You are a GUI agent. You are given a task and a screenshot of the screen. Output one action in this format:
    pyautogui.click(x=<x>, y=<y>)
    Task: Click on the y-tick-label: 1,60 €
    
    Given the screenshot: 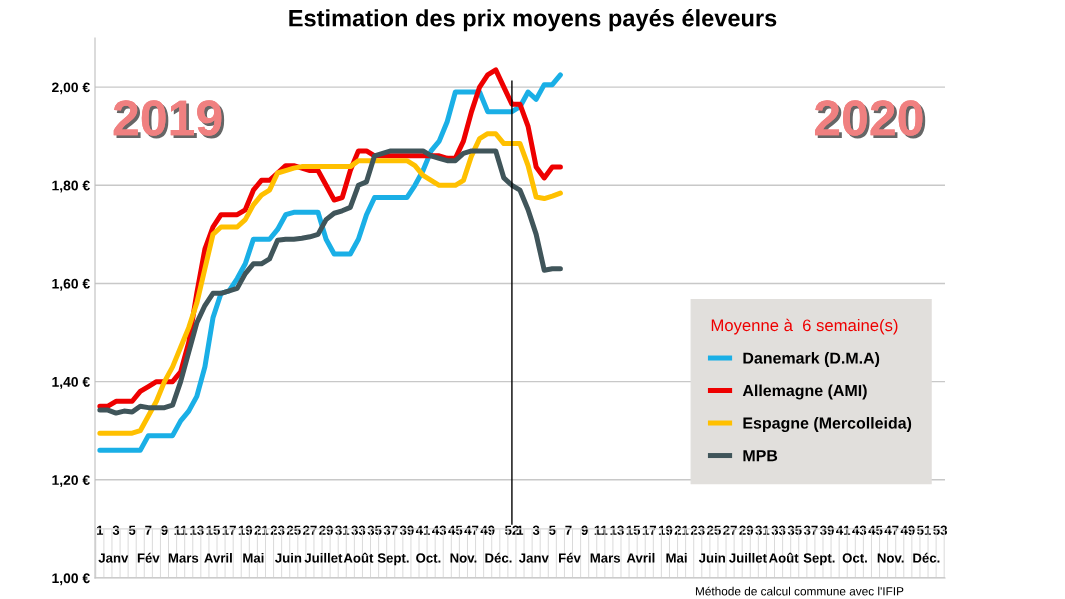 What is the action you would take?
    pyautogui.click(x=71, y=284)
    